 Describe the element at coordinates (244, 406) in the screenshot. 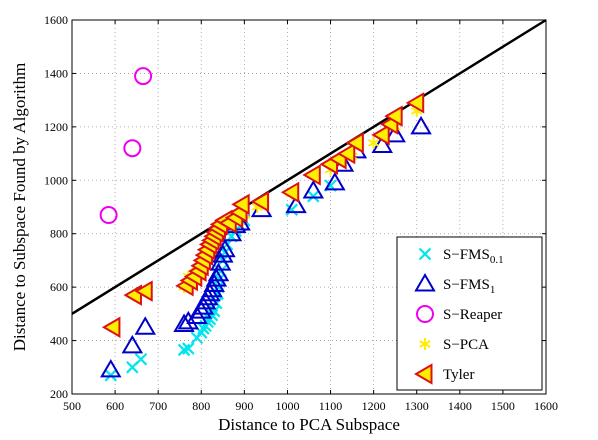

I see `x-tick-label: 900` at that location.